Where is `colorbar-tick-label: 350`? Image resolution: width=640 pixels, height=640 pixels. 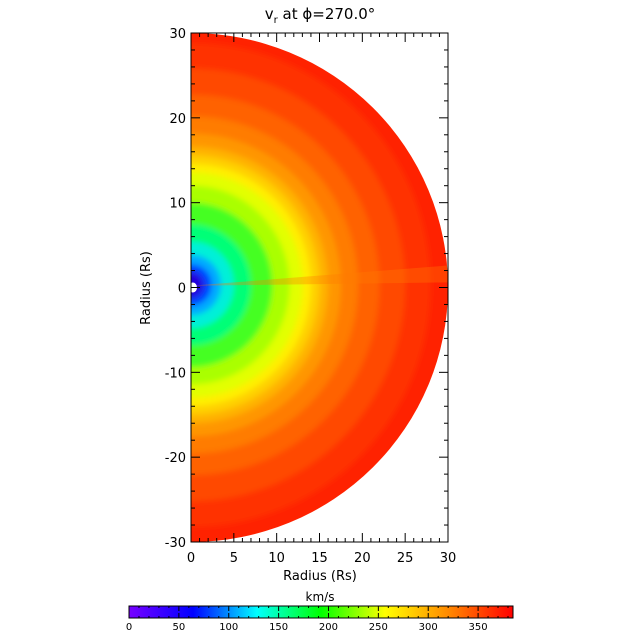 colorbar-tick-label: 350 is located at coordinates (478, 627).